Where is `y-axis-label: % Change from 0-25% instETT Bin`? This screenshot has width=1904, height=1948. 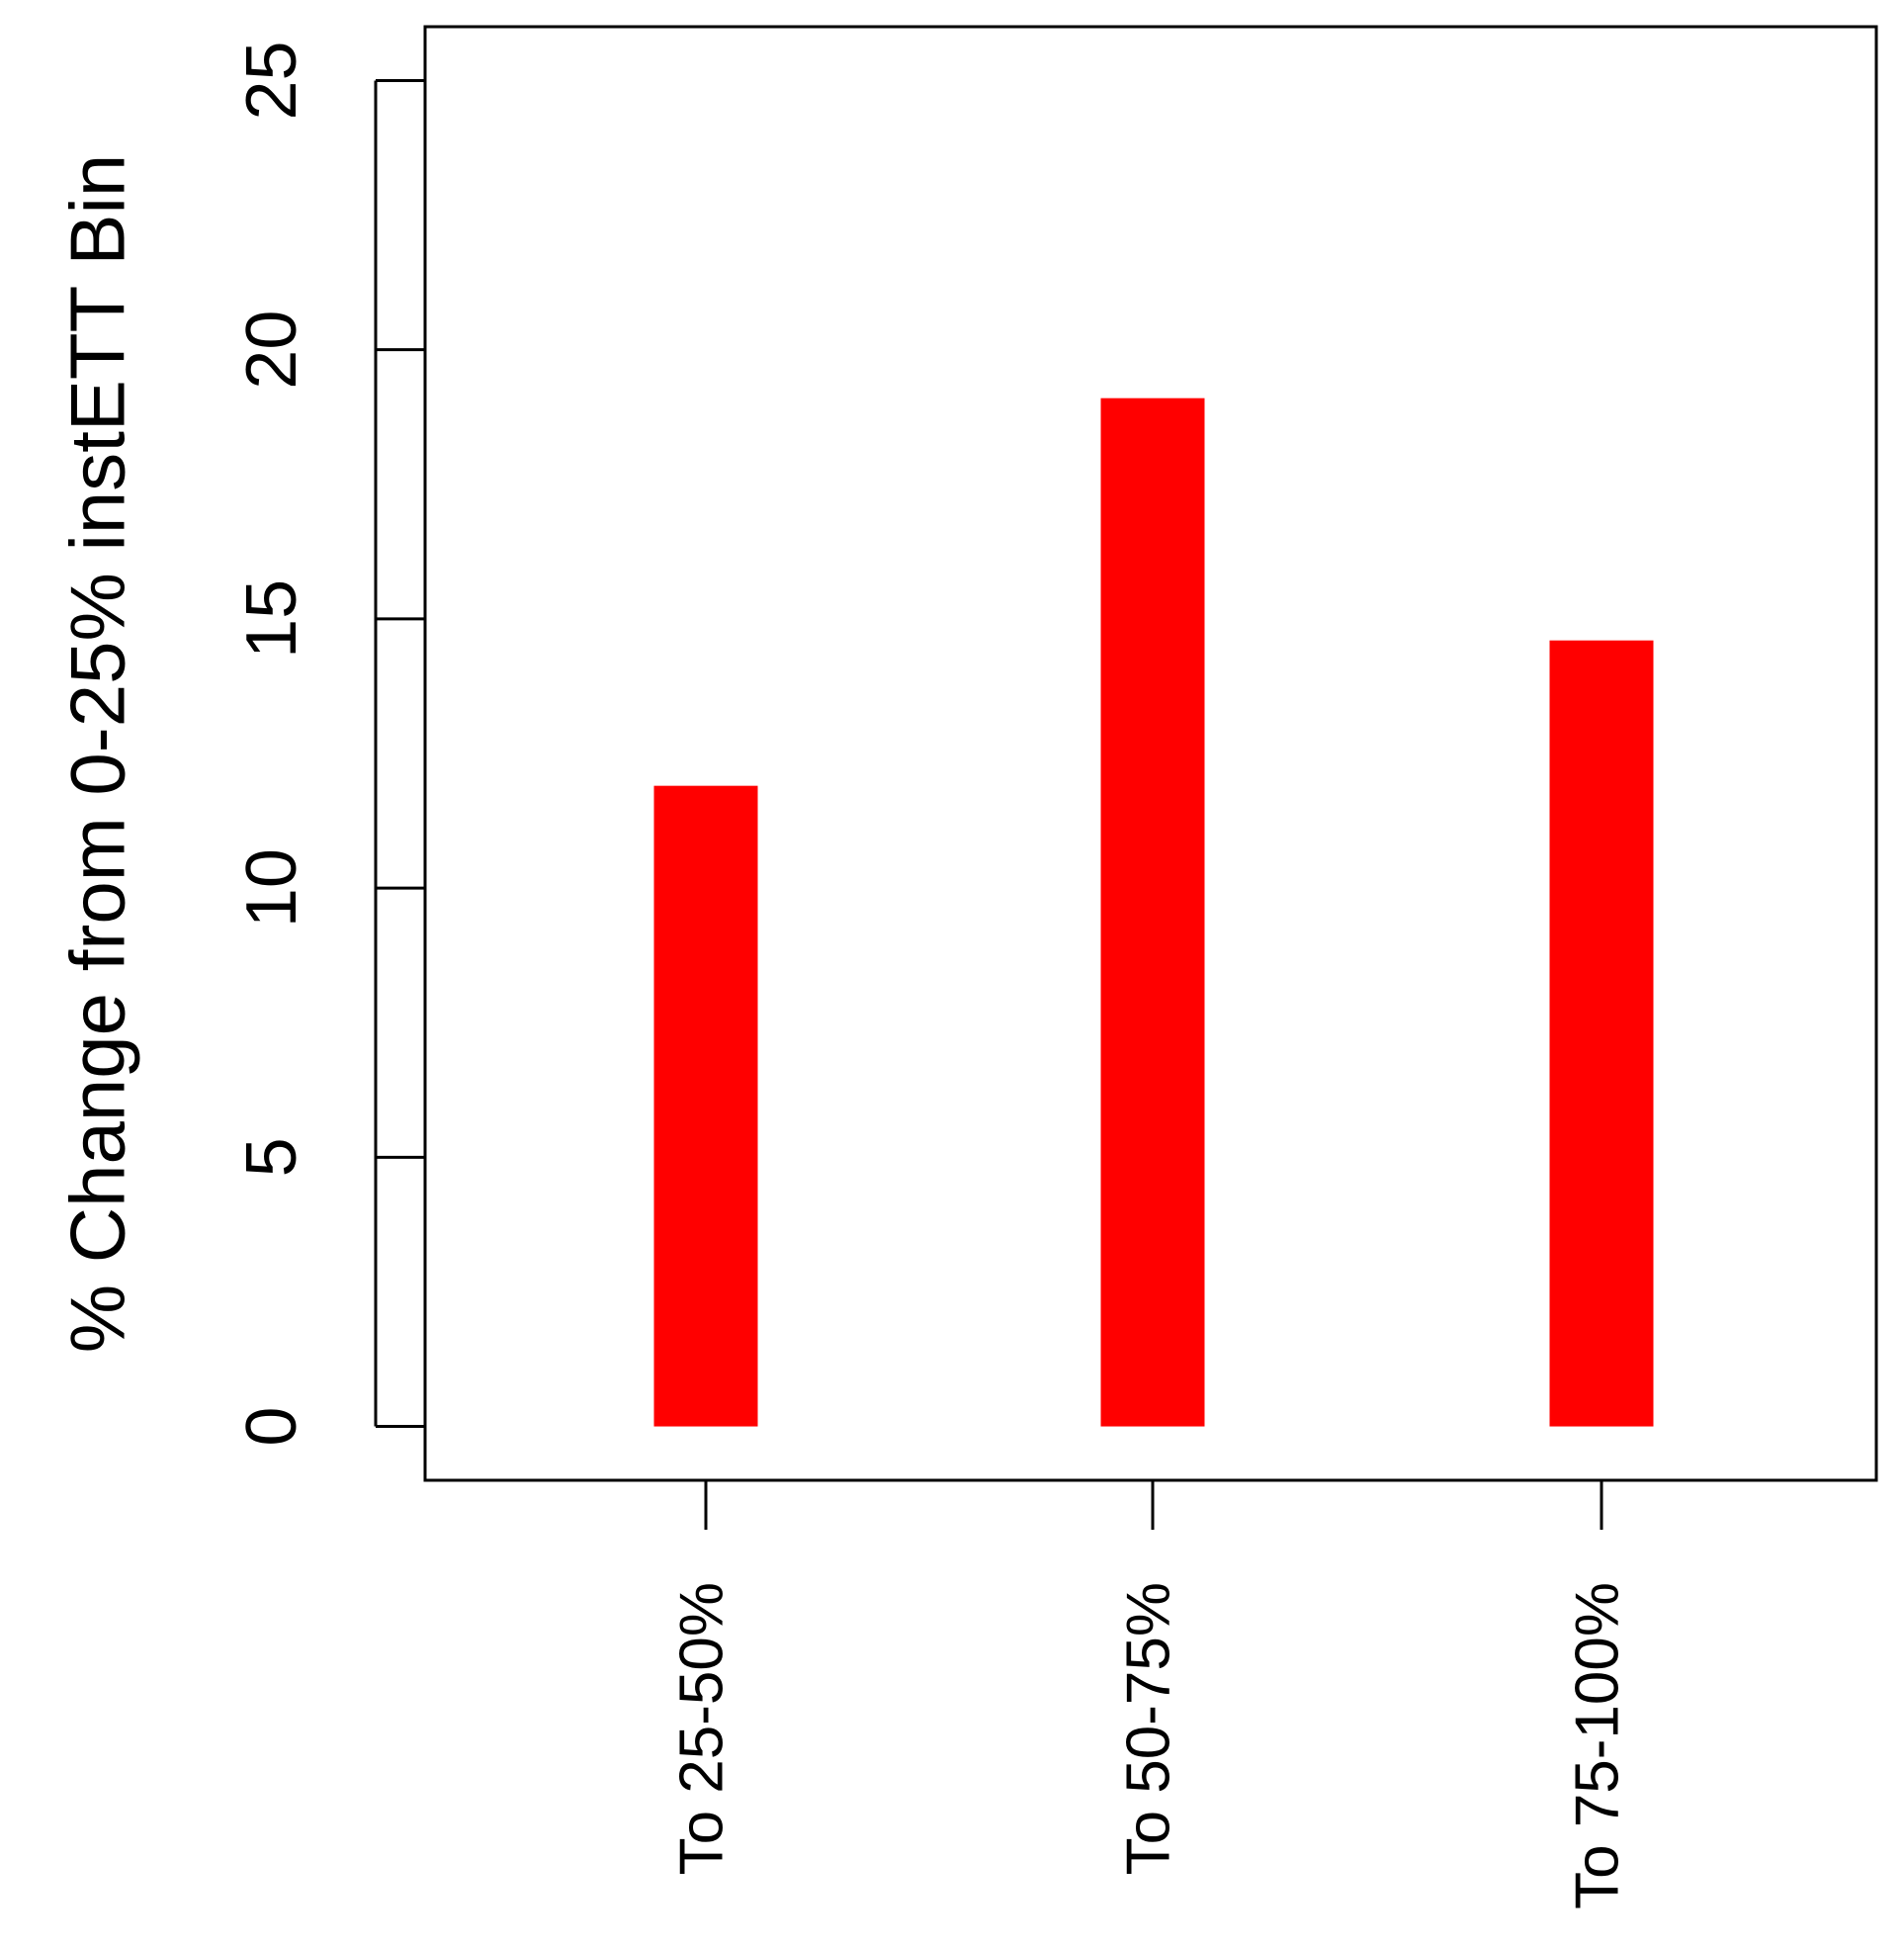
y-axis-label: % Change from 0-25% instETT Bin is located at coordinates (97, 753).